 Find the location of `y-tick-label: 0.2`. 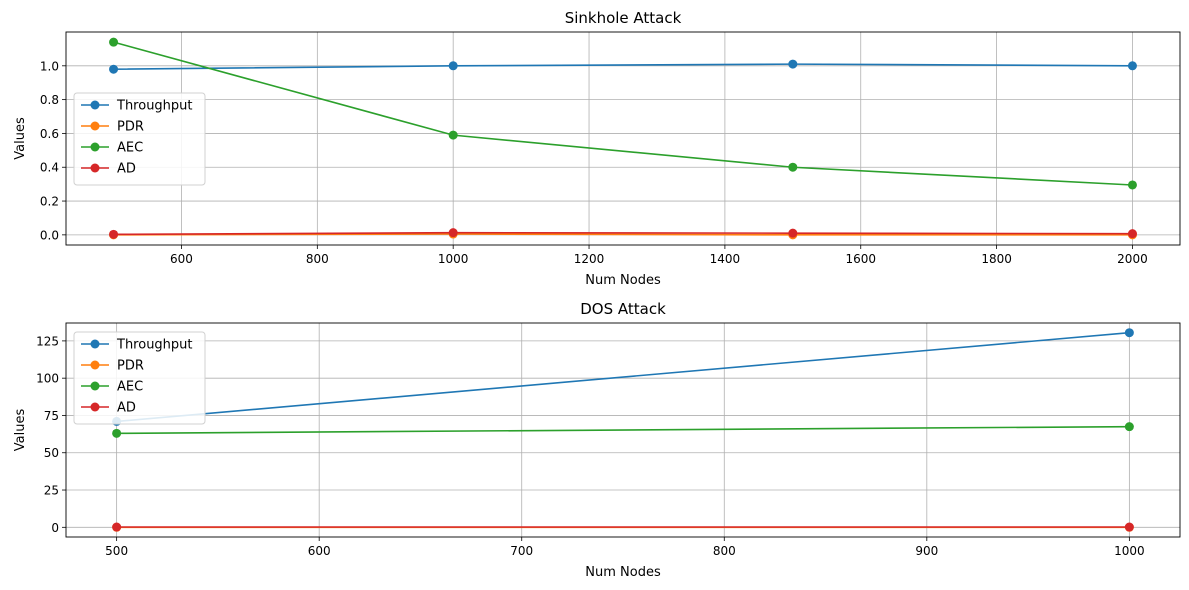

y-tick-label: 0.2 is located at coordinates (49, 202).